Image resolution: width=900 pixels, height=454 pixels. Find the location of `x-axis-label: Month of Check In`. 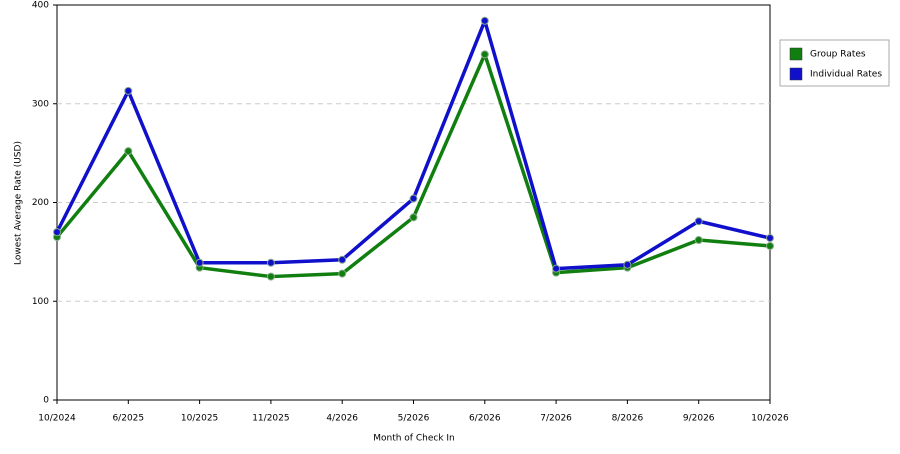

x-axis-label: Month of Check In is located at coordinates (414, 439).